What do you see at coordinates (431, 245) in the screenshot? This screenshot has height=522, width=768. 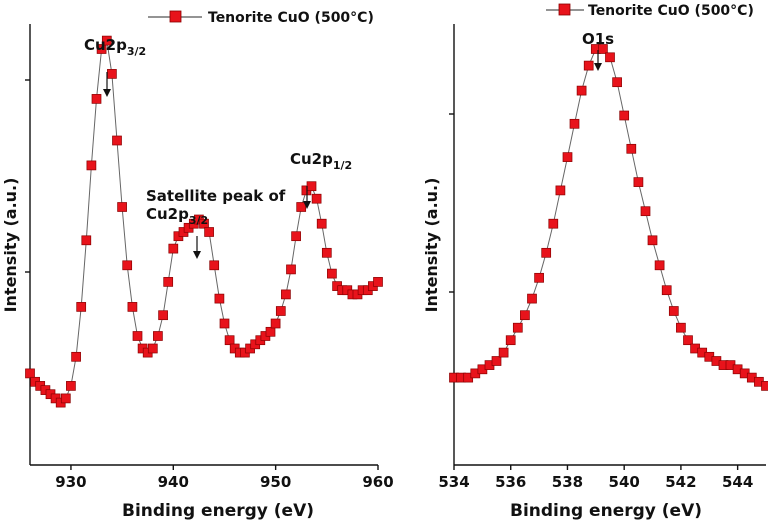 I see `right-y-axis-label: Intensity (a.u.)` at bounding box center [431, 245].